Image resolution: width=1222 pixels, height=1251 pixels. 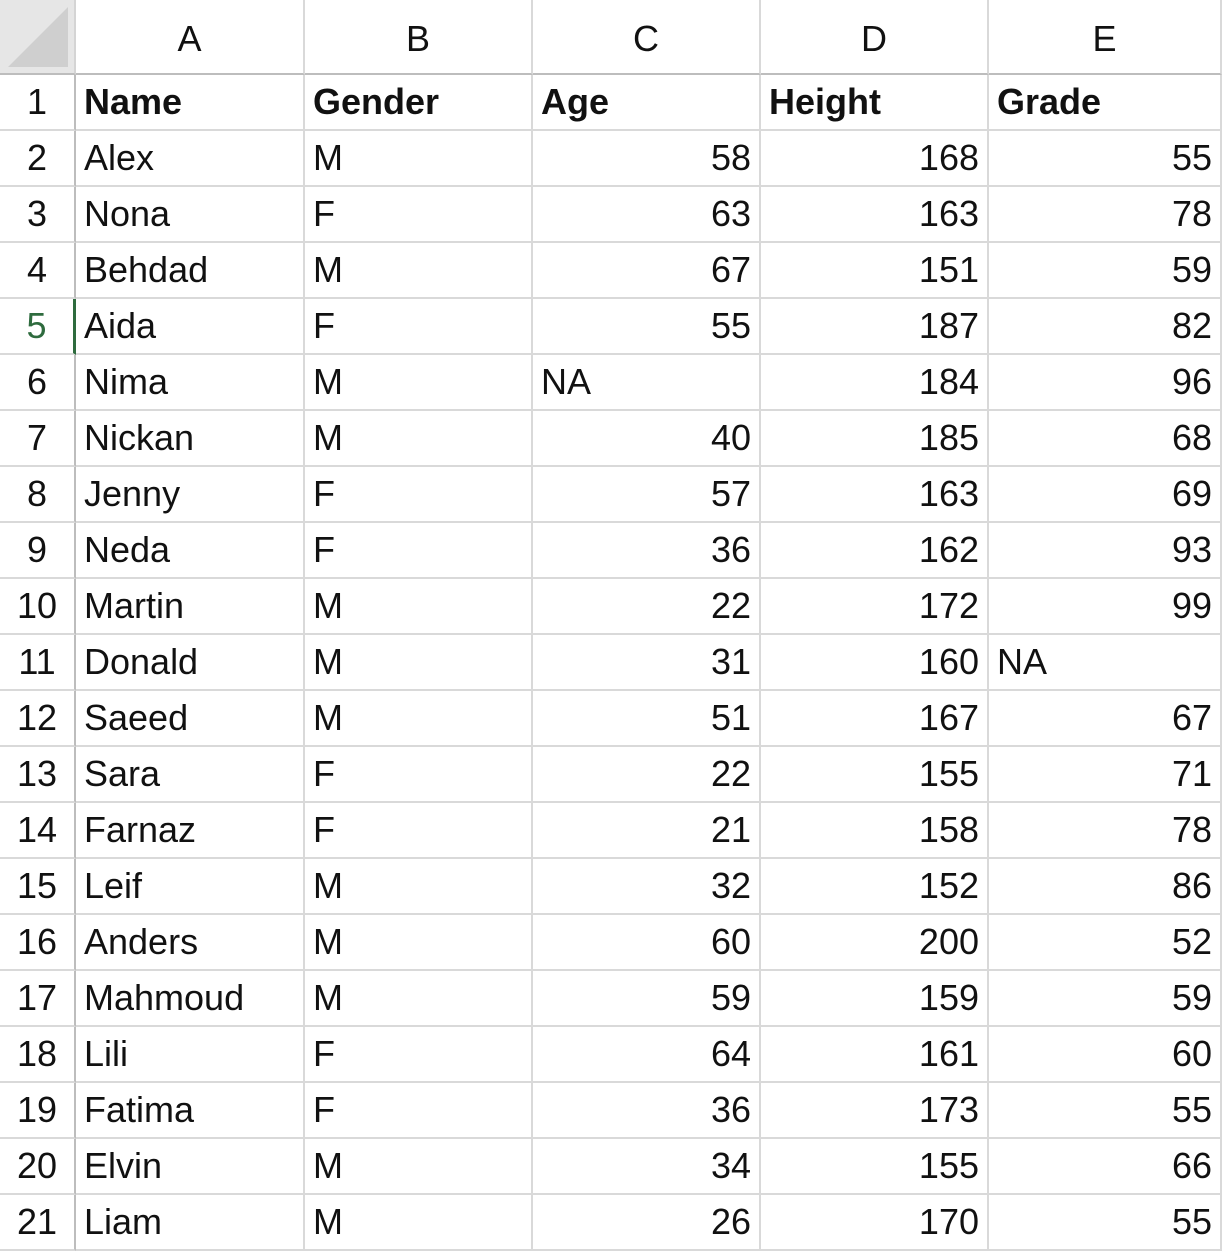 I want to click on select-all-corner, so click(x=38, y=37).